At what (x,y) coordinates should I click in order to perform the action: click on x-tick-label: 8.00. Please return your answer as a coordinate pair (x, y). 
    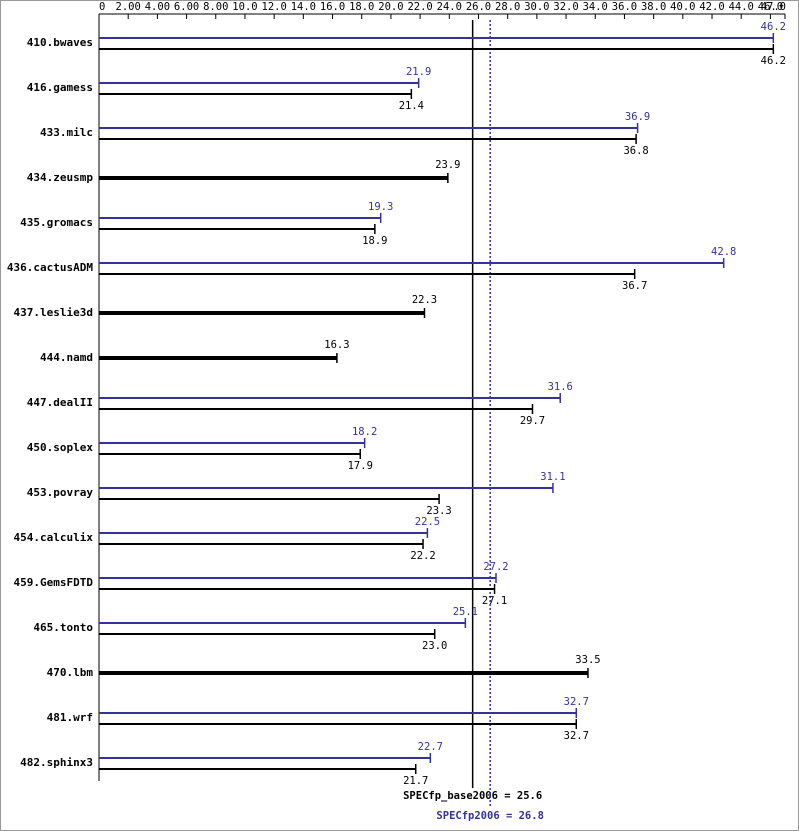
    Looking at the image, I should click on (215, 7).